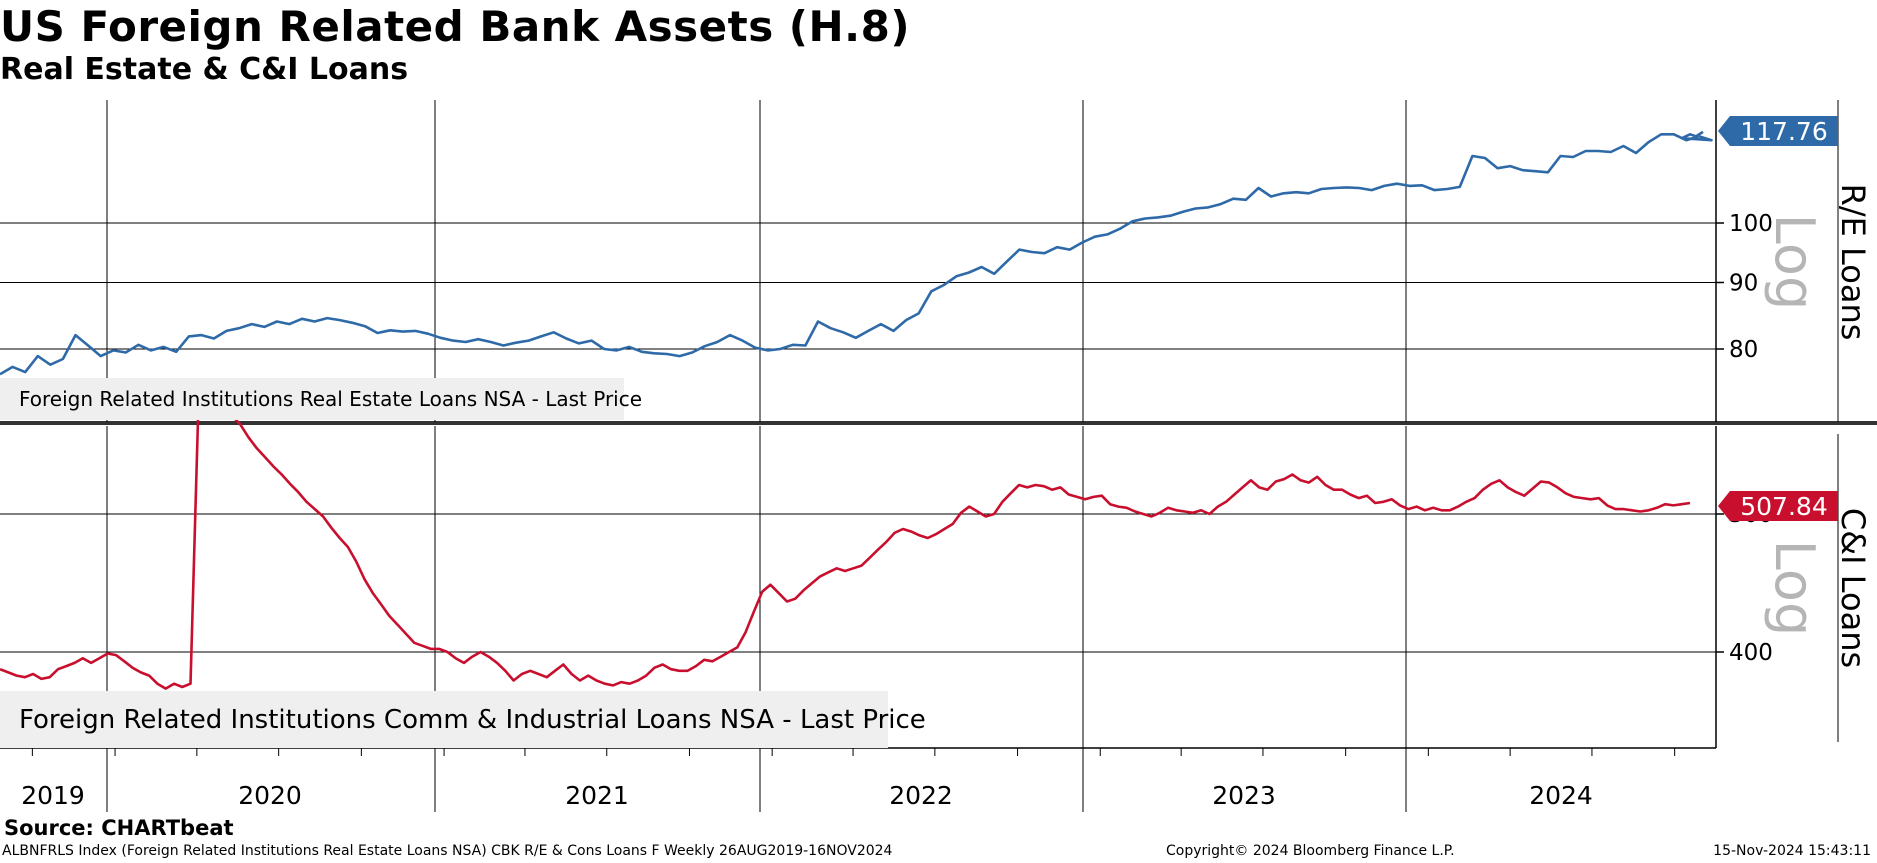 This screenshot has width=1877, height=863. What do you see at coordinates (1853, 262) in the screenshot?
I see `ylabel-top: R/E Loans` at bounding box center [1853, 262].